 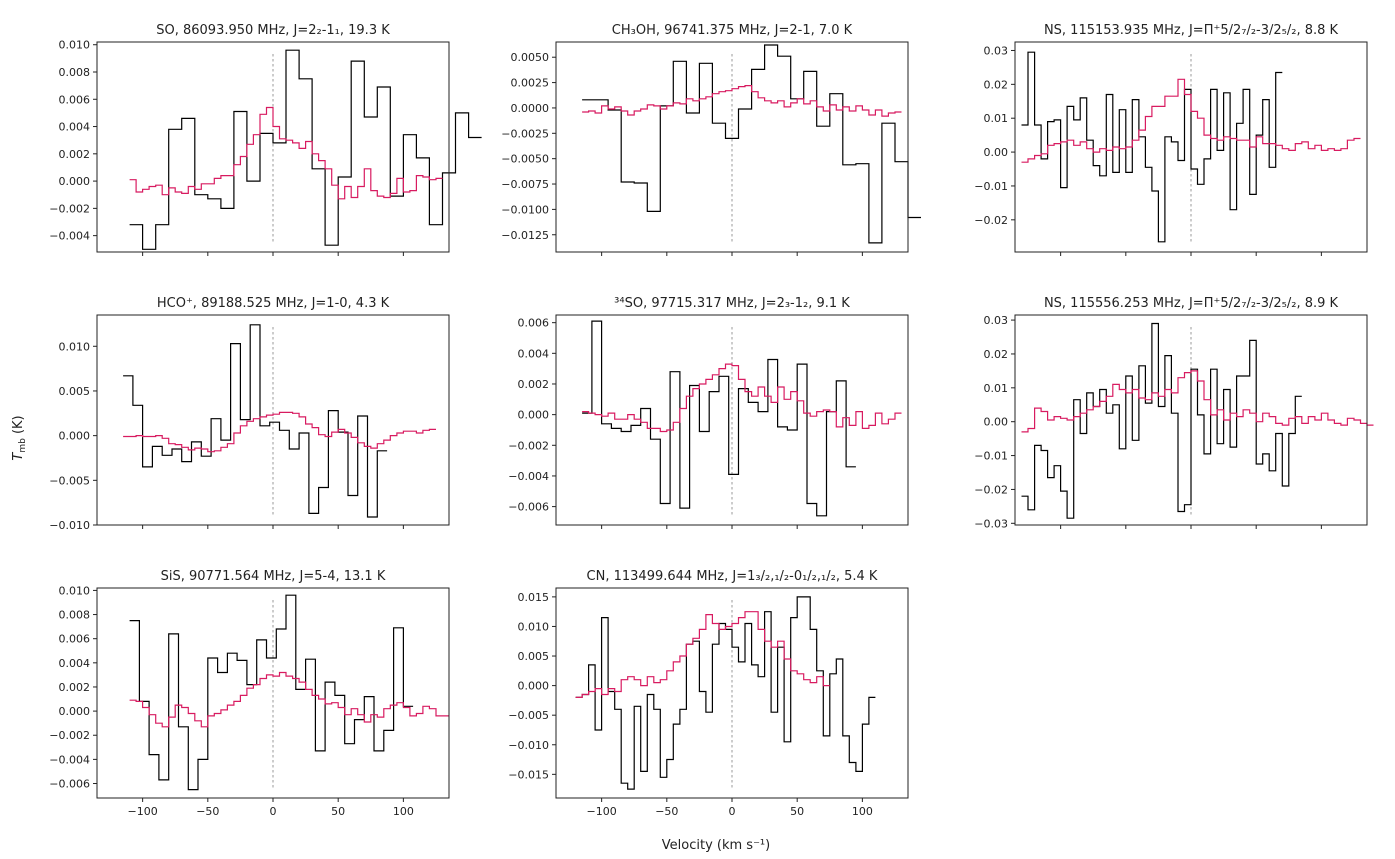 What do you see at coordinates (716, 845) in the screenshot?
I see `x-axis-label: Velocity (km s⁻¹)` at bounding box center [716, 845].